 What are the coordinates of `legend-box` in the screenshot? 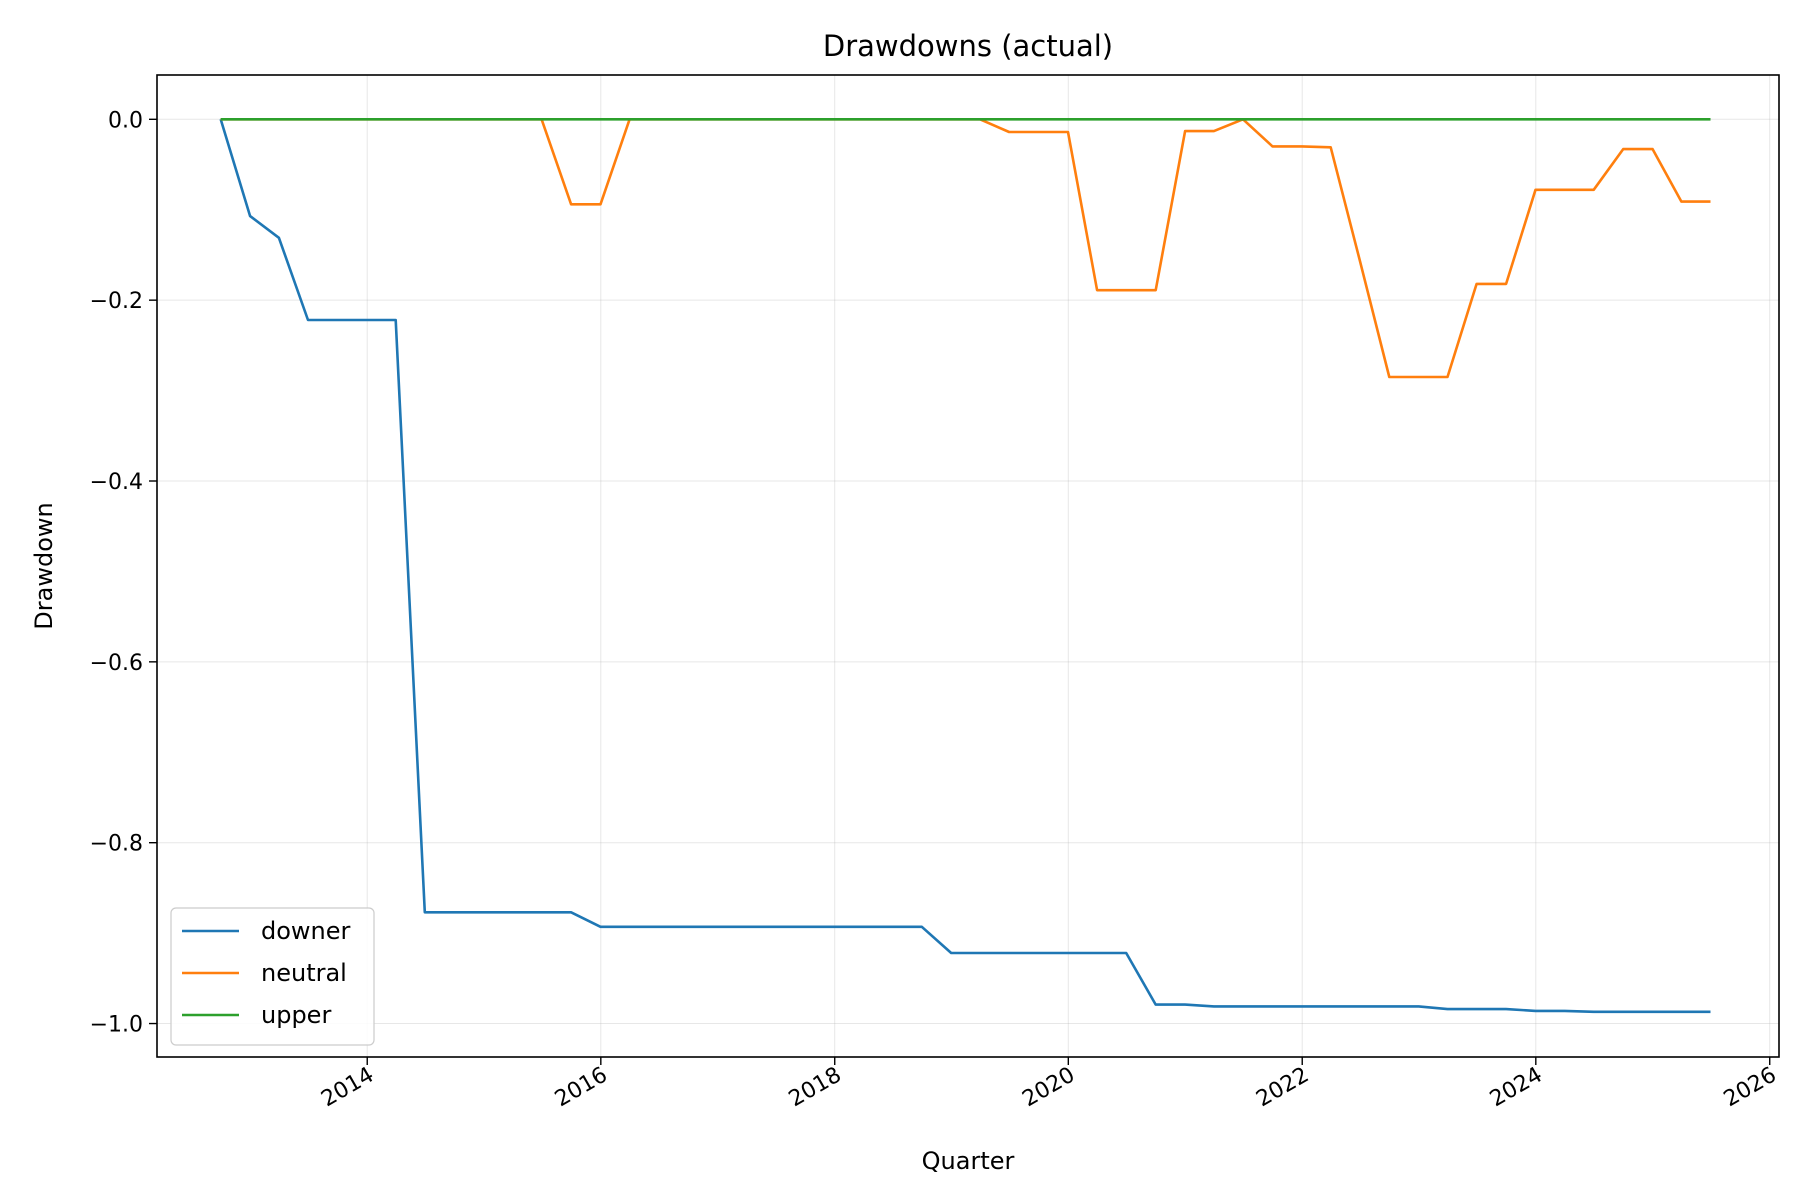 It's located at (272, 976).